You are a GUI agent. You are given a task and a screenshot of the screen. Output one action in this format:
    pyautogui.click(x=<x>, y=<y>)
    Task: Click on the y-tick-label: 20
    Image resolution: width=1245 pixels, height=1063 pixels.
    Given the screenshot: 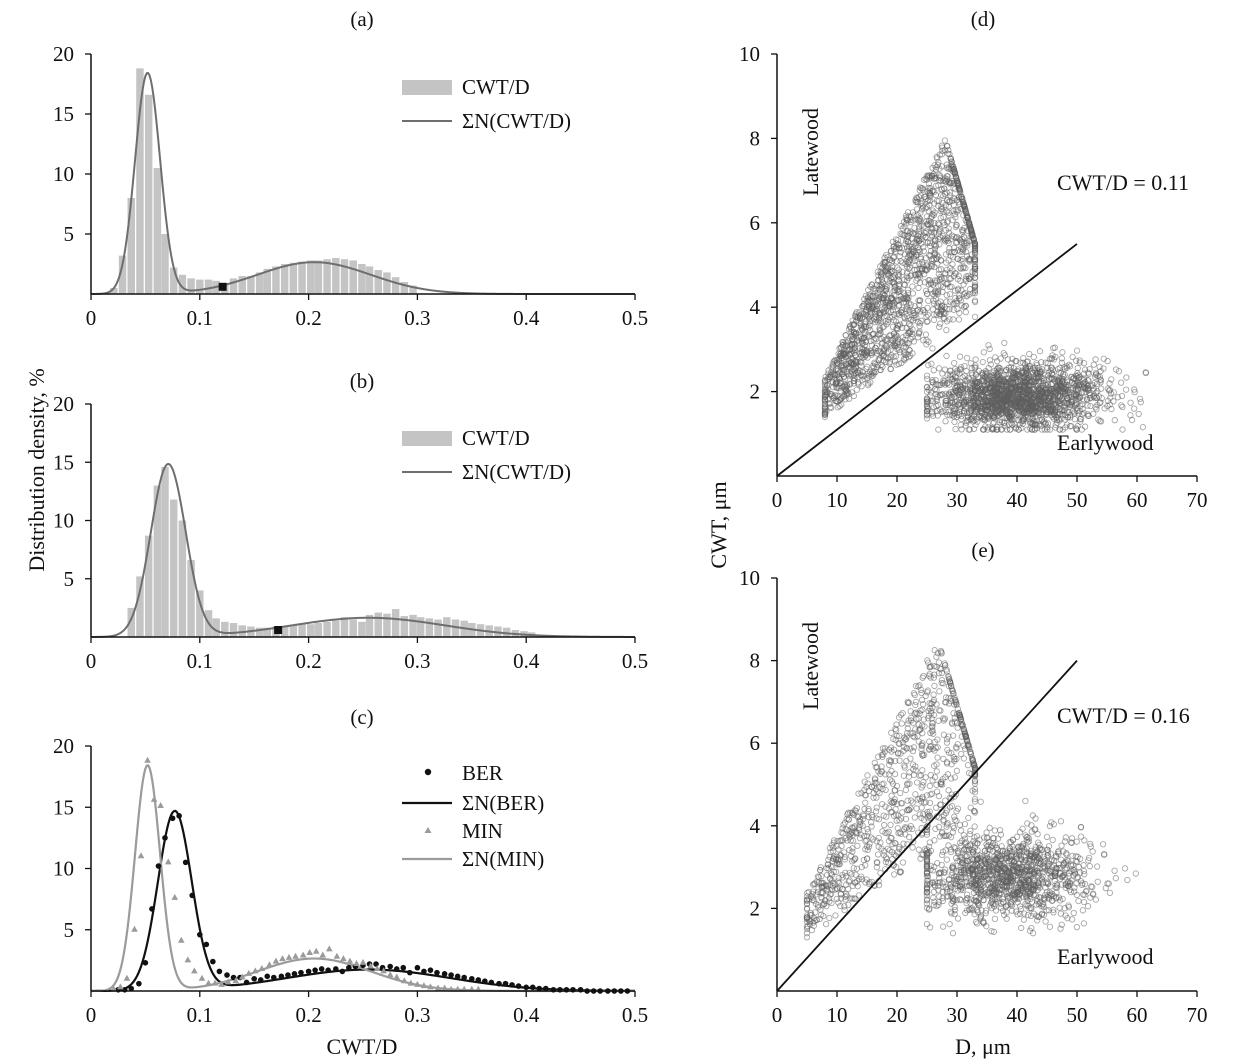 What is the action you would take?
    pyautogui.click(x=63, y=746)
    